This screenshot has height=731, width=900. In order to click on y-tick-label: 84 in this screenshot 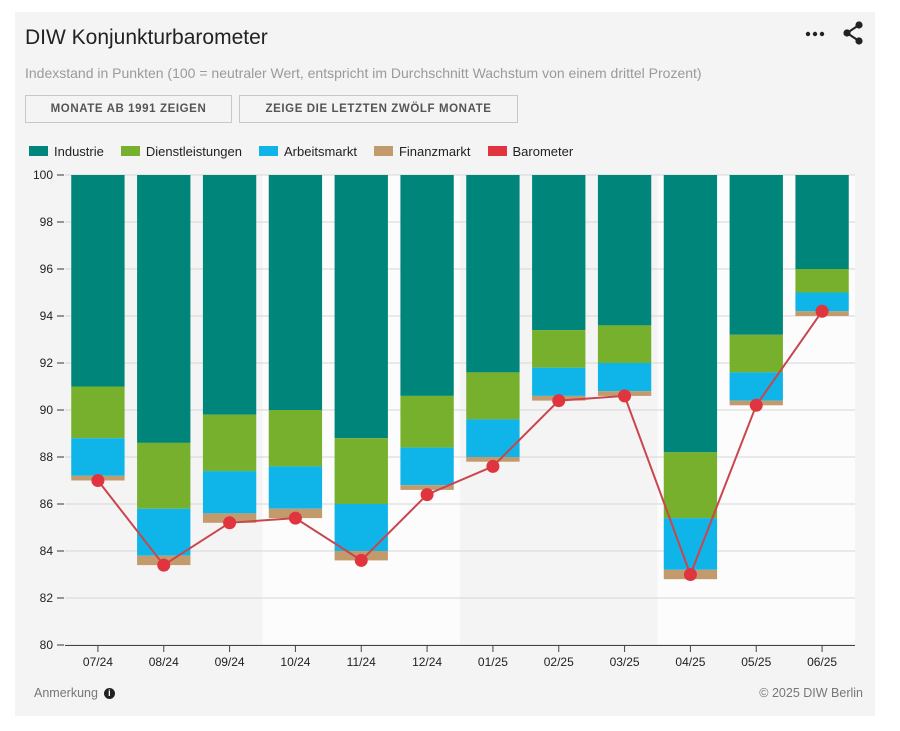, I will do `click(47, 551)`.